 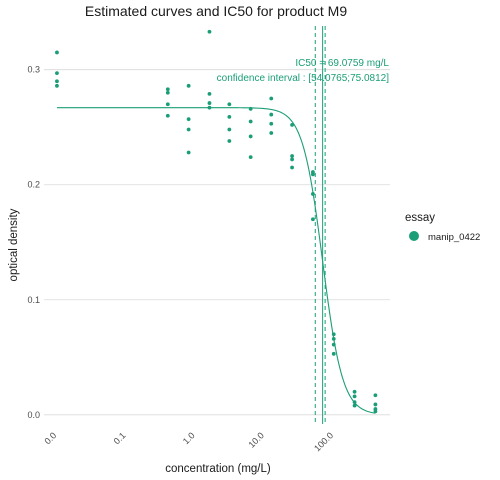 I want to click on x-tick-label: 0.0, so click(x=50, y=438).